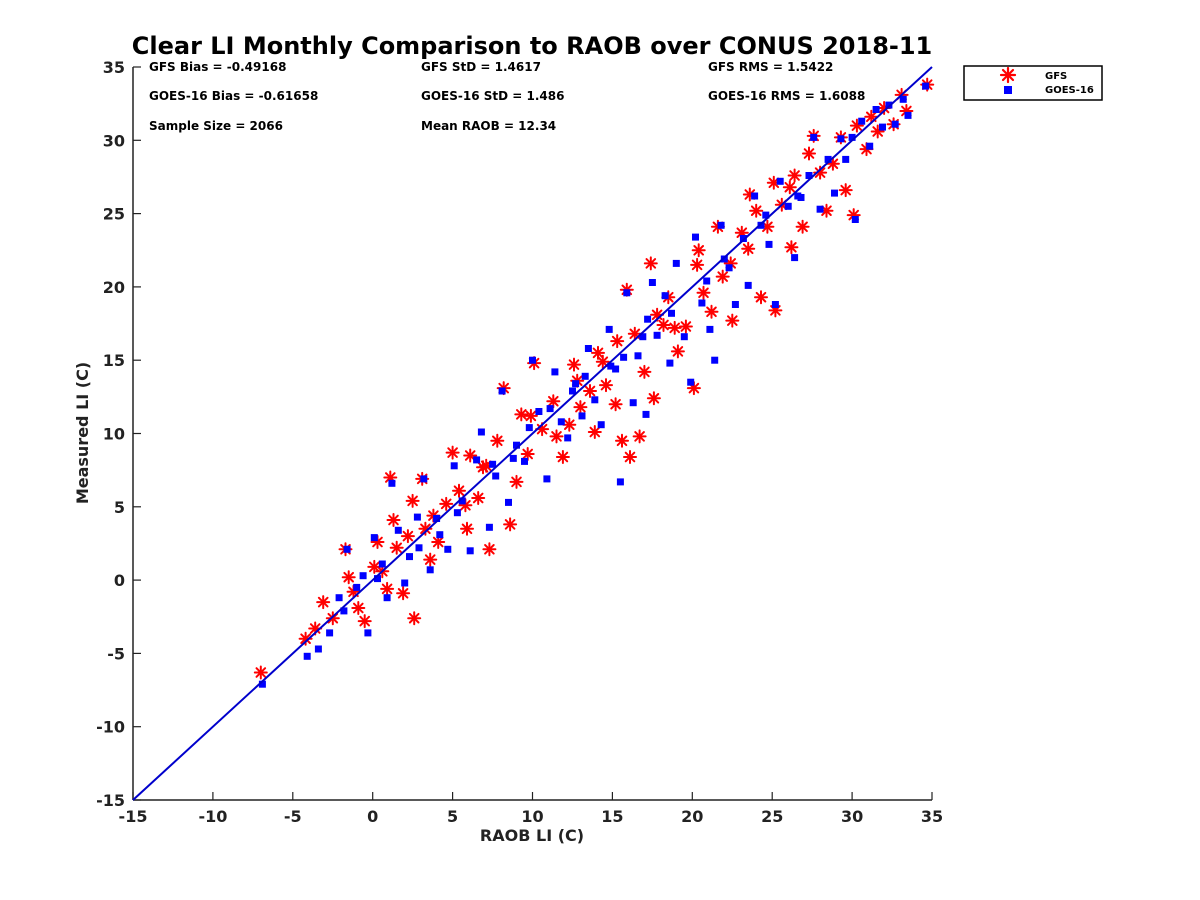 The image size is (1200, 900). Describe the element at coordinates (852, 816) in the screenshot. I see `x-tick-label: 30` at that location.